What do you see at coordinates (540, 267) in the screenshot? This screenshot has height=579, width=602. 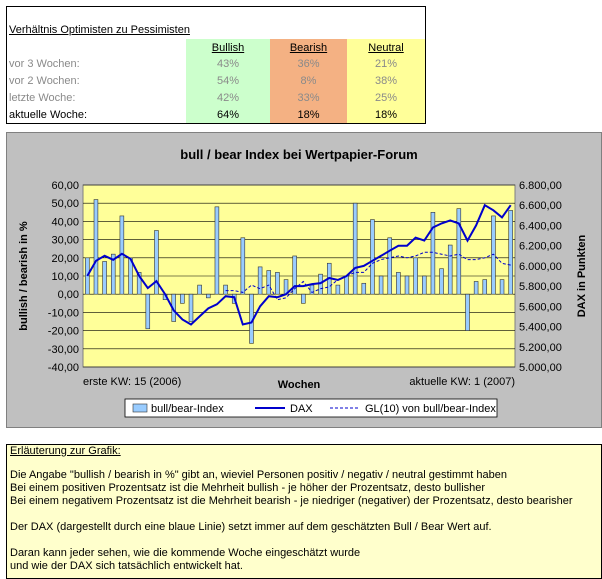 I see `y2-tick-label: 6.000,00` at bounding box center [540, 267].